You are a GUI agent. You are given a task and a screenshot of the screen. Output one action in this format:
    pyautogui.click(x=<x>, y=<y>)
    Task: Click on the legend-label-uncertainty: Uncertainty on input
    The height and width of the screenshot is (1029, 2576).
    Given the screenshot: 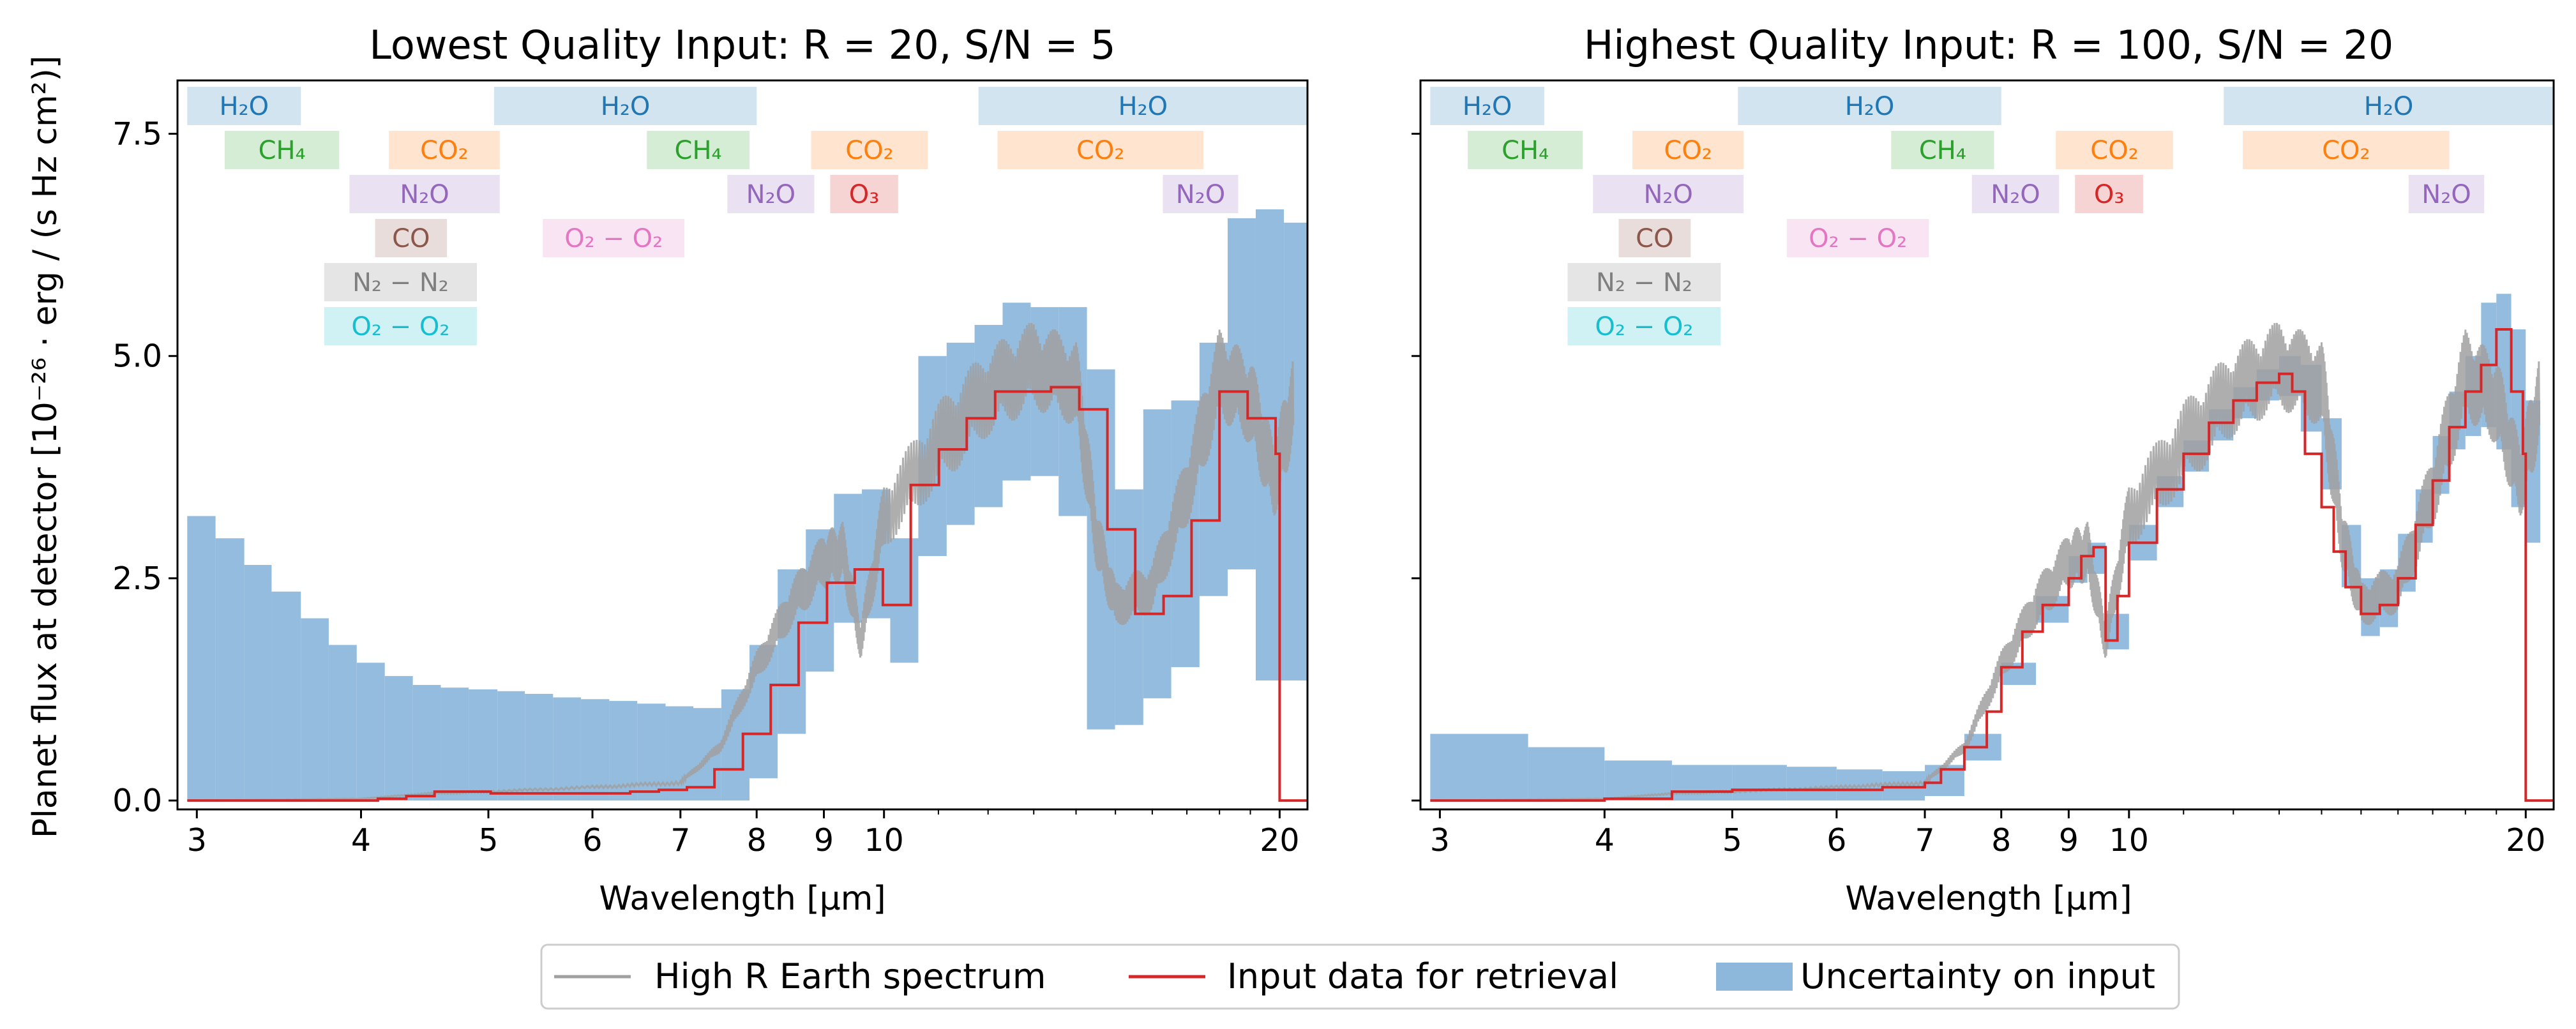 What is the action you would take?
    pyautogui.click(x=1977, y=976)
    